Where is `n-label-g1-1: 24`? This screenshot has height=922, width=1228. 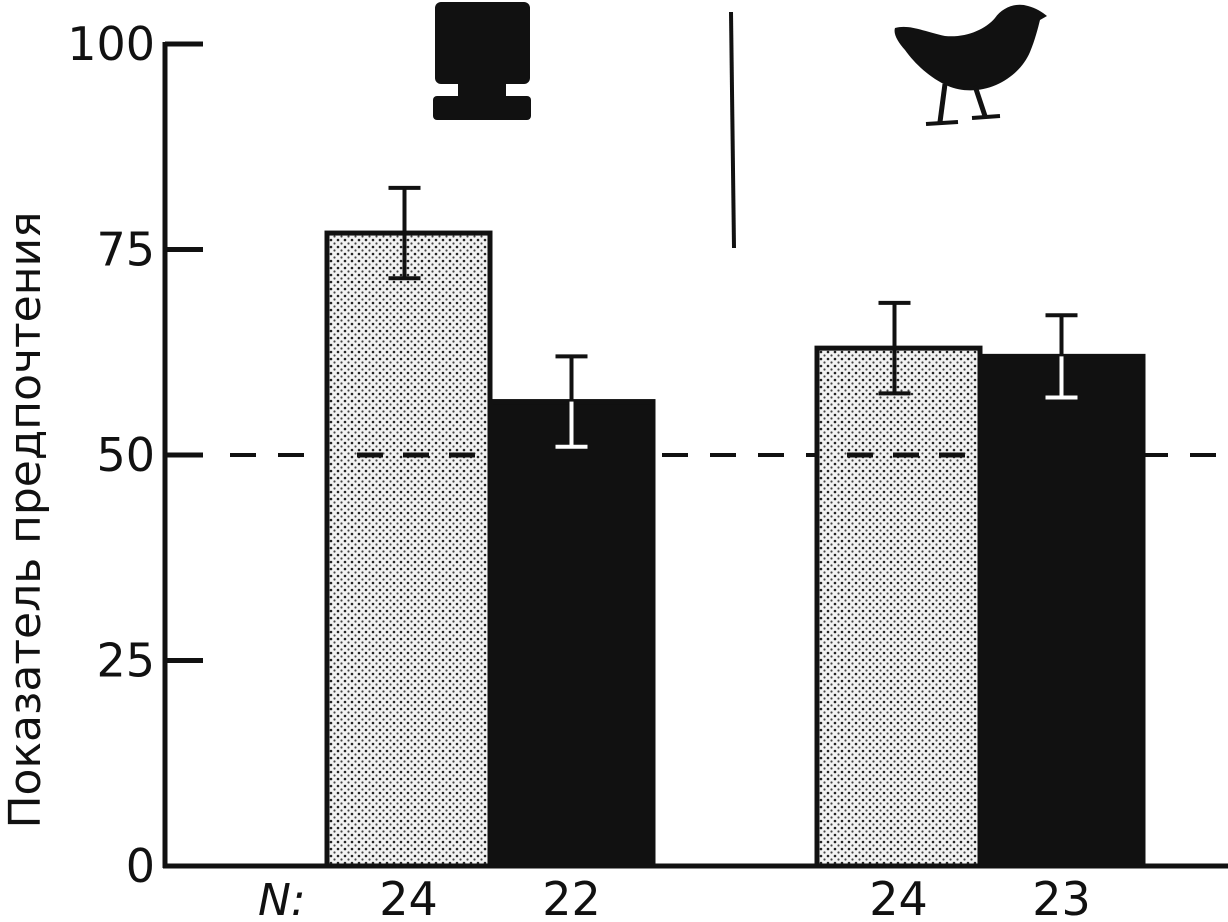 n-label-g1-1: 24 is located at coordinates (408, 897).